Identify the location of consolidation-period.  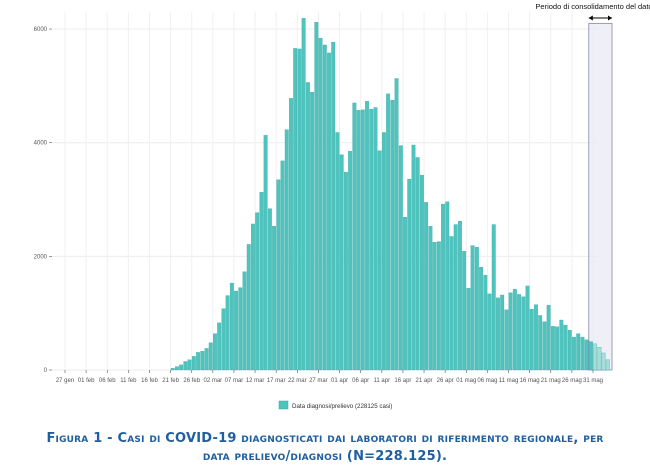
(600, 196).